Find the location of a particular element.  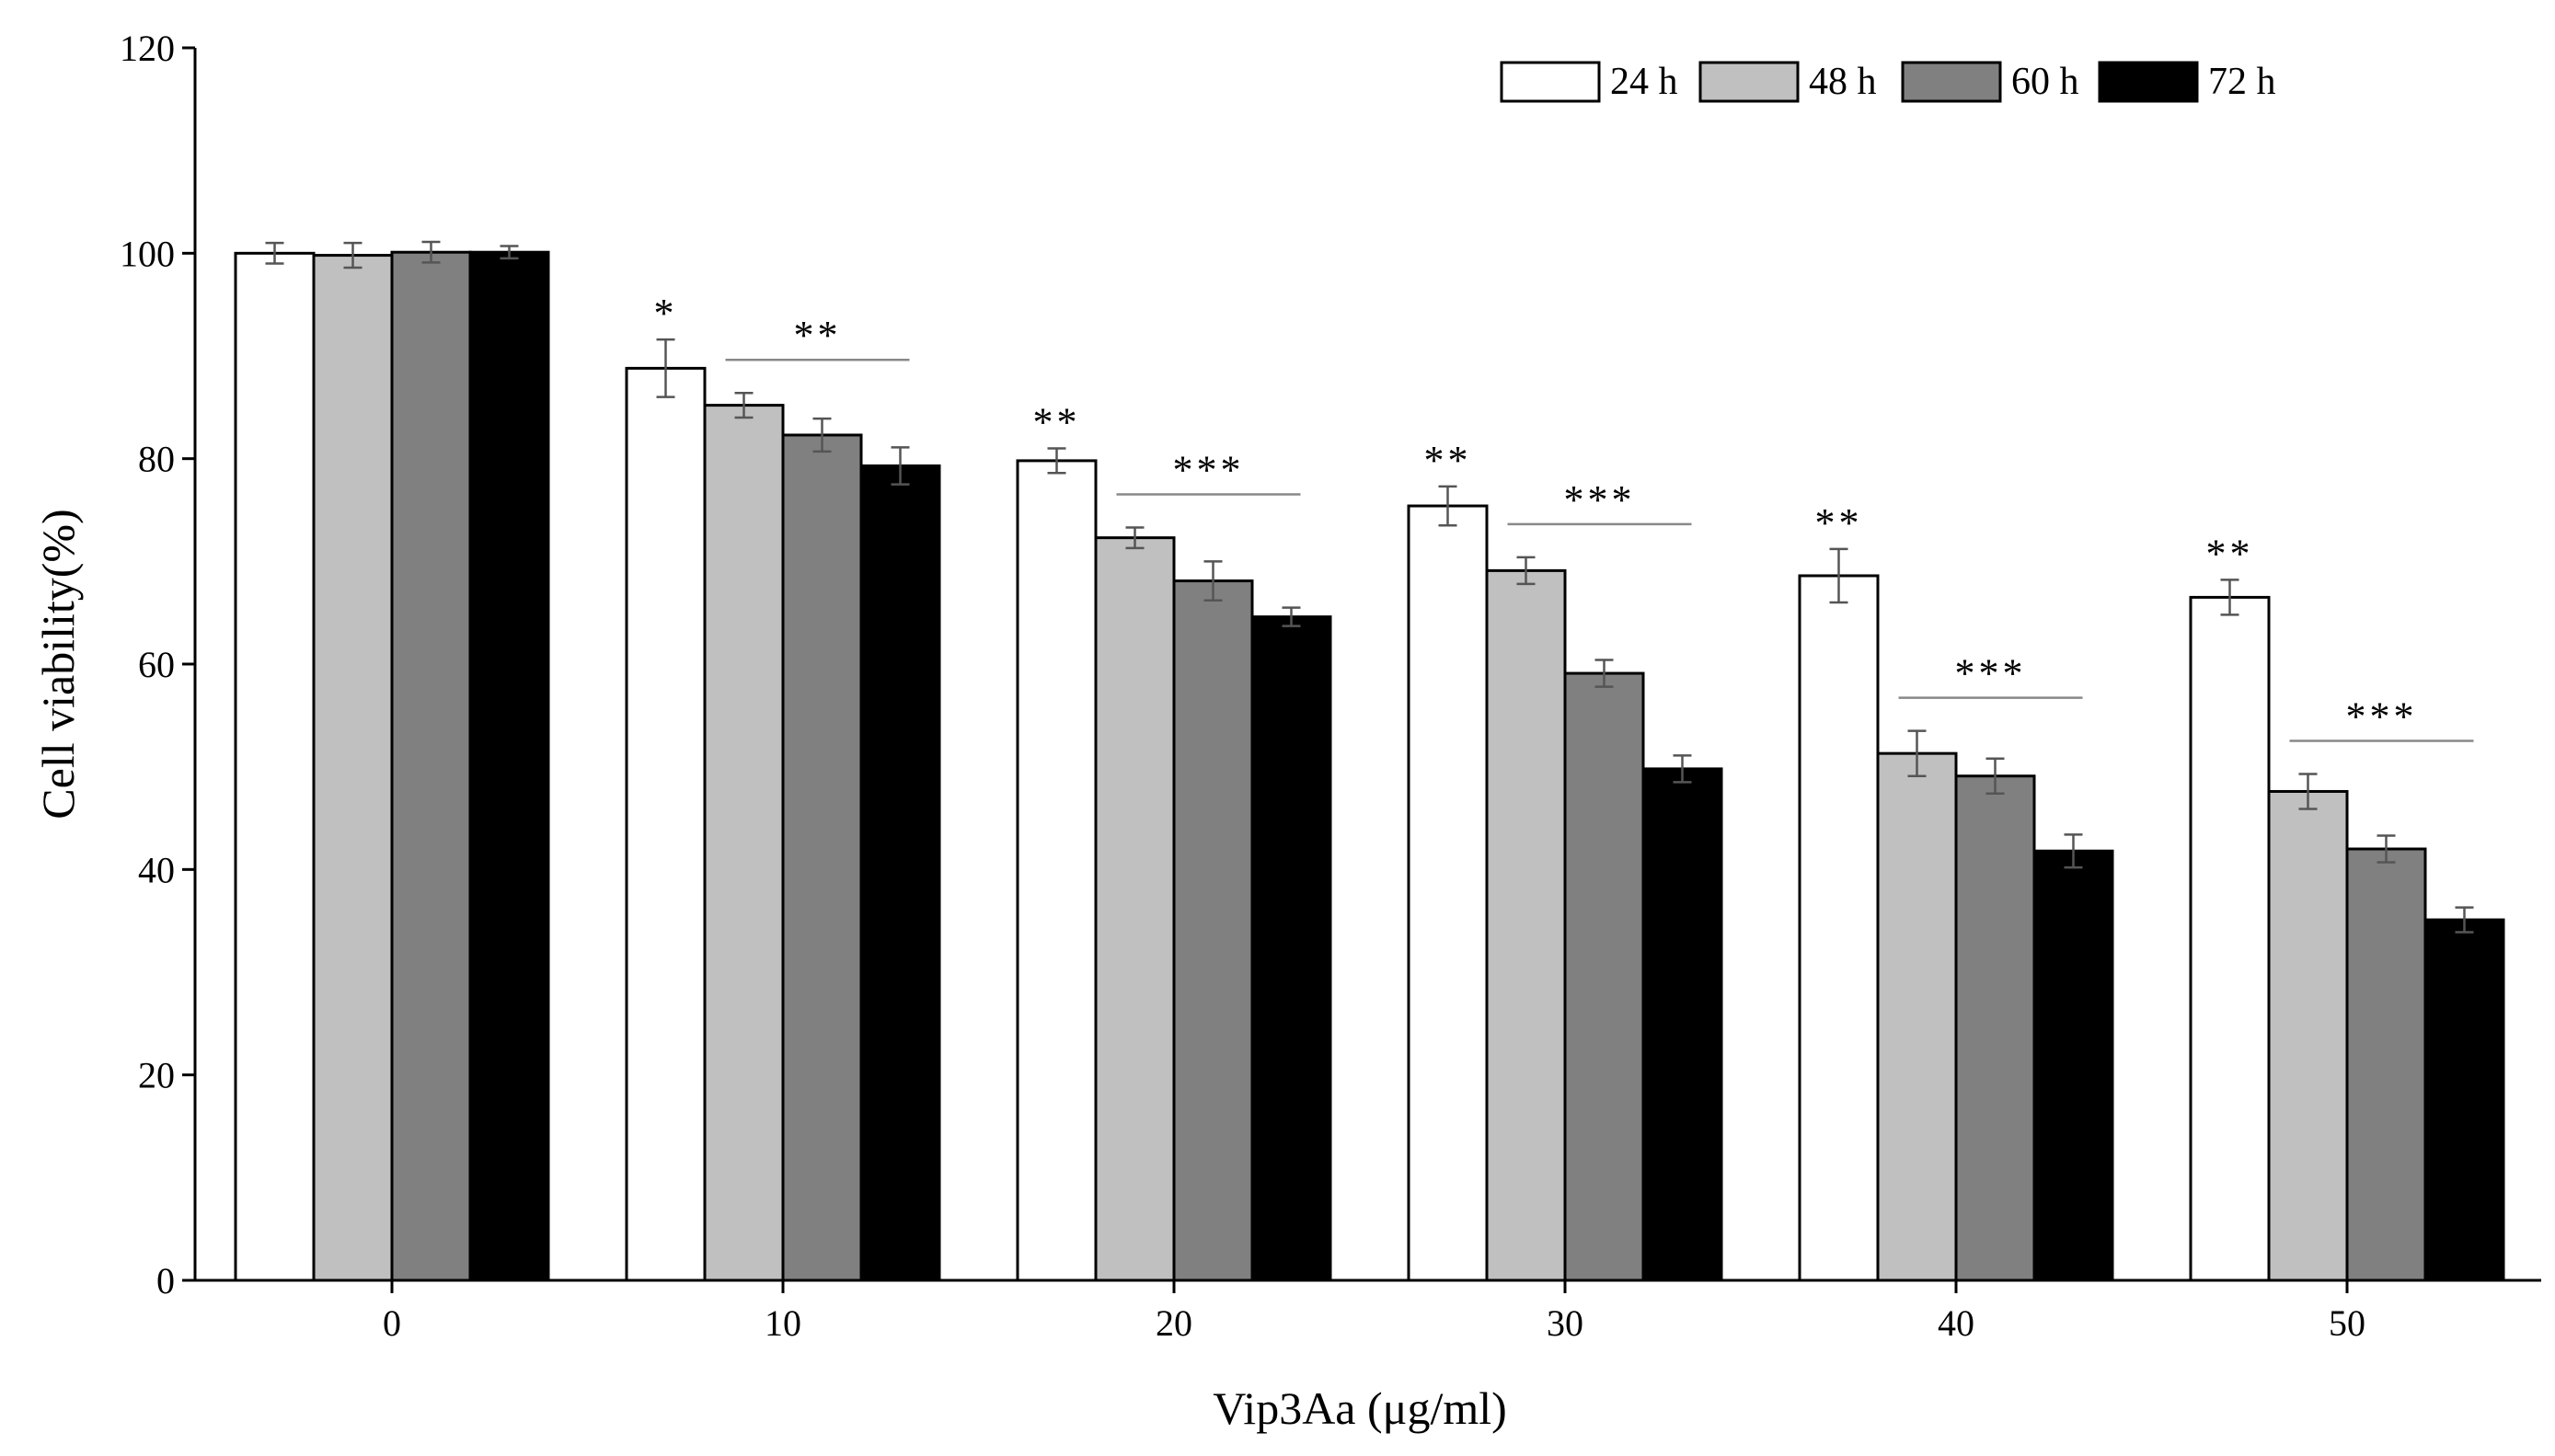

x-tick-label: 50 is located at coordinates (2347, 1323).